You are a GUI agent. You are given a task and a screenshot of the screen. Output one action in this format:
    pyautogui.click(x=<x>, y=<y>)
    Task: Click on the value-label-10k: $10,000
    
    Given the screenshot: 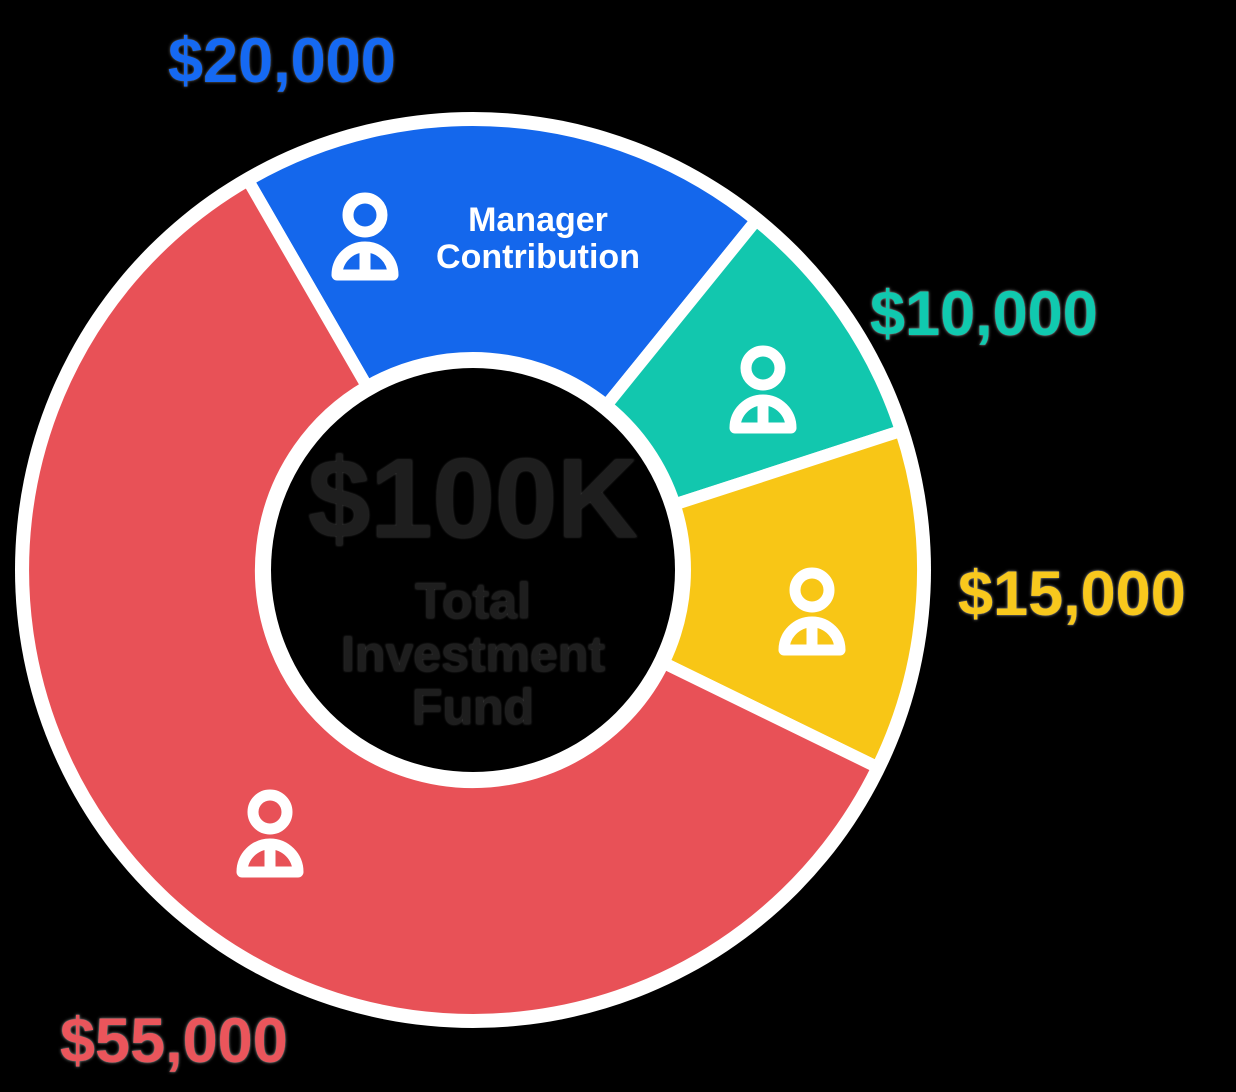 What is the action you would take?
    pyautogui.click(x=984, y=314)
    